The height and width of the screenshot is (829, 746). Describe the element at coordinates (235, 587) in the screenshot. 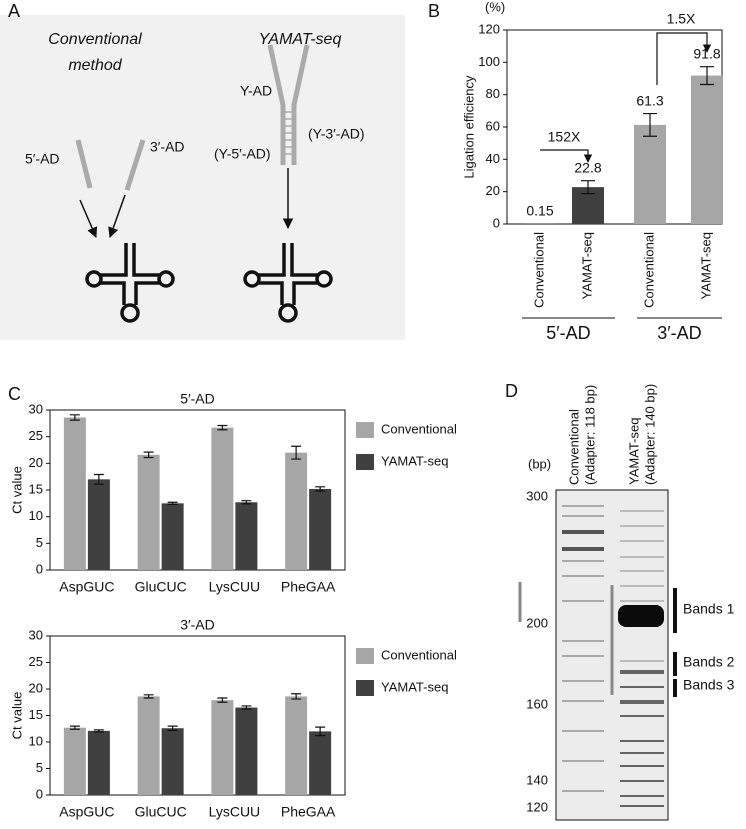

I see `x-tick-label: LysCUU` at that location.